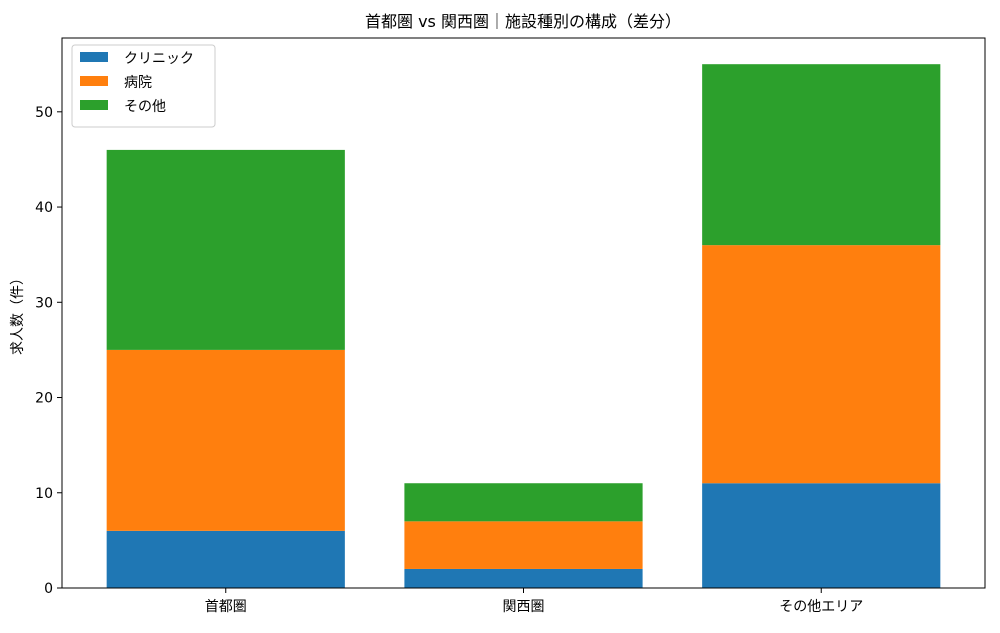 The image size is (1000, 633). I want to click on y-tick-label: 20, so click(44, 399).